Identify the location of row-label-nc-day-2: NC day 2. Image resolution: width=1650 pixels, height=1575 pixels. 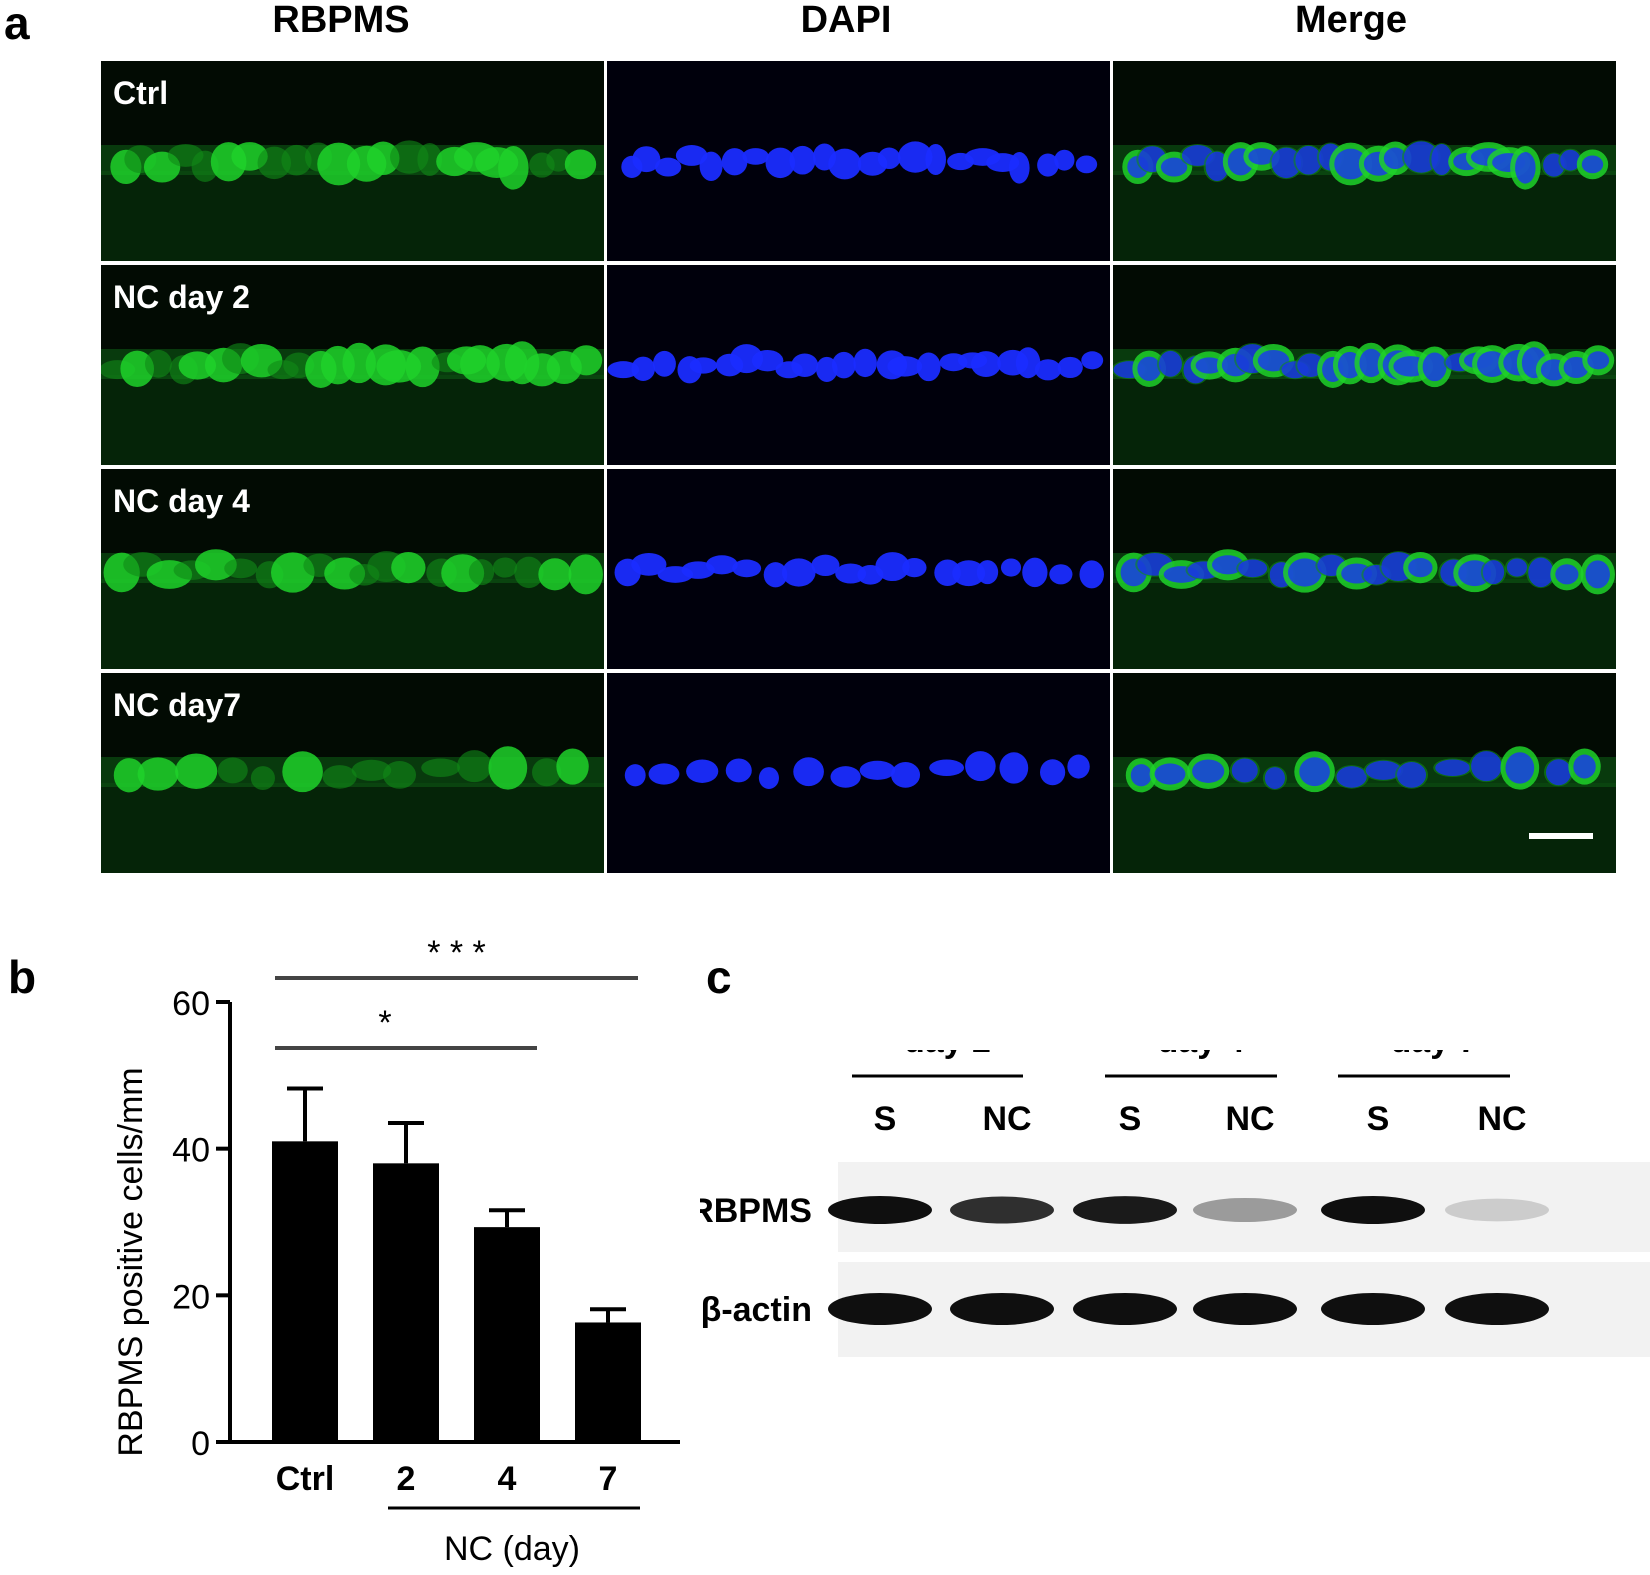
(181, 297).